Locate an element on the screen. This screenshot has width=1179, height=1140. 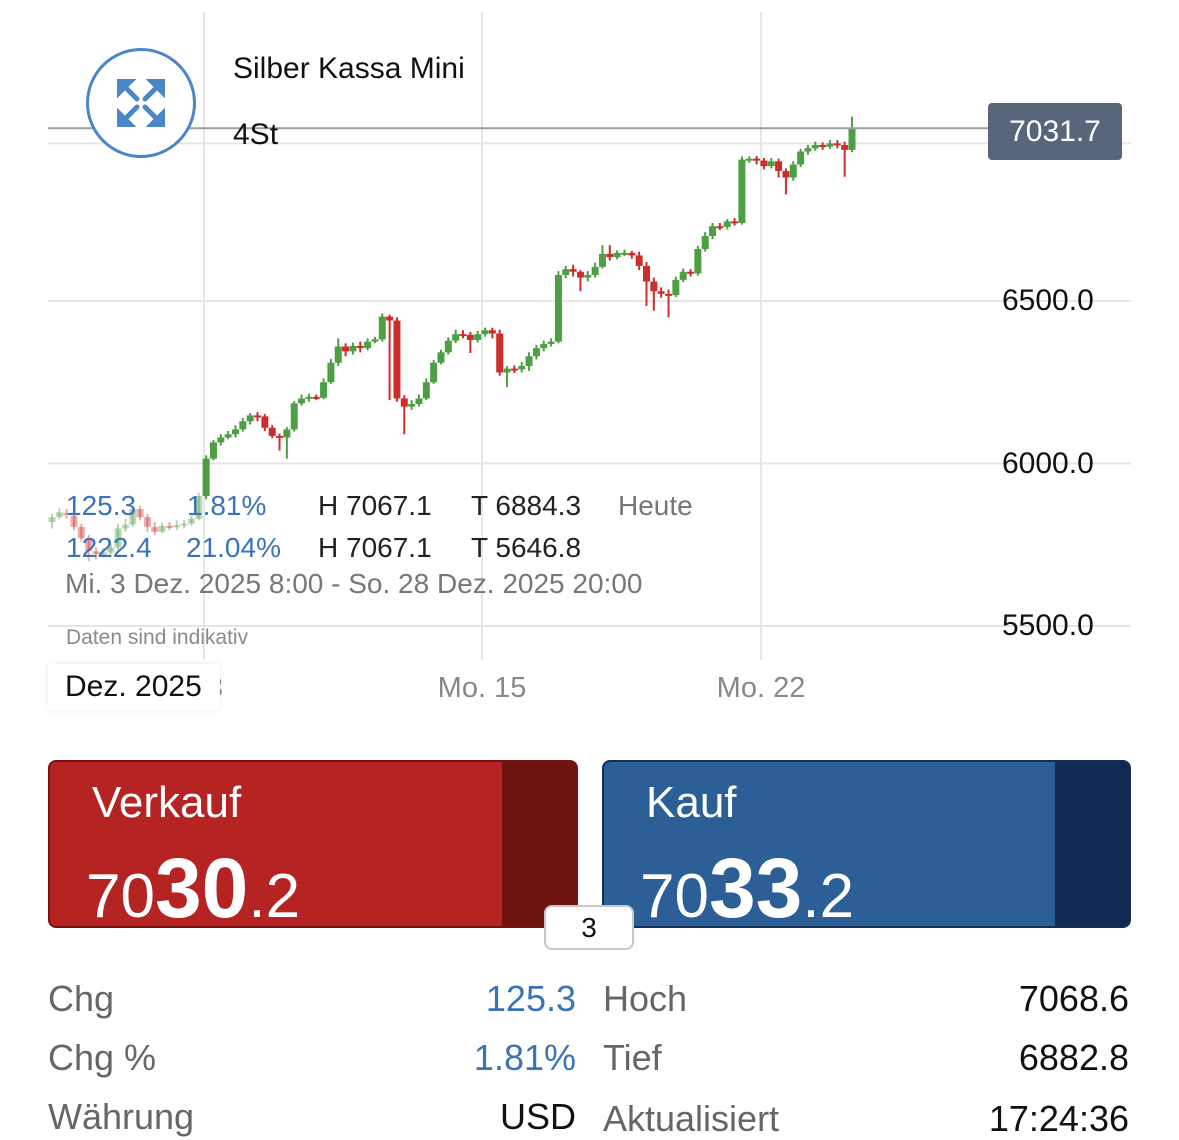
buy-button: Kauf 7033.2 is located at coordinates (866, 844).